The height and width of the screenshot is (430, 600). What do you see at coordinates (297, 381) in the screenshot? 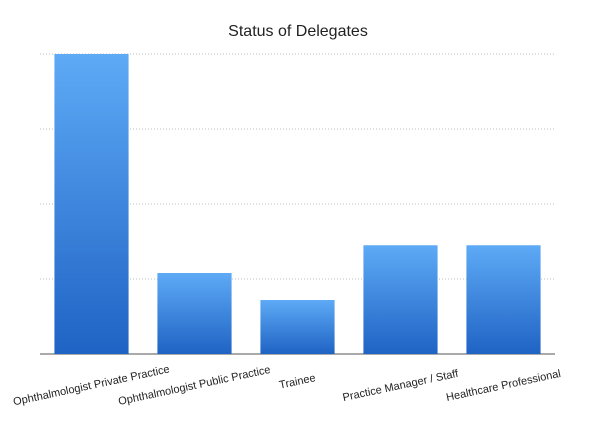
I see `x-tick-label: Trainee` at bounding box center [297, 381].